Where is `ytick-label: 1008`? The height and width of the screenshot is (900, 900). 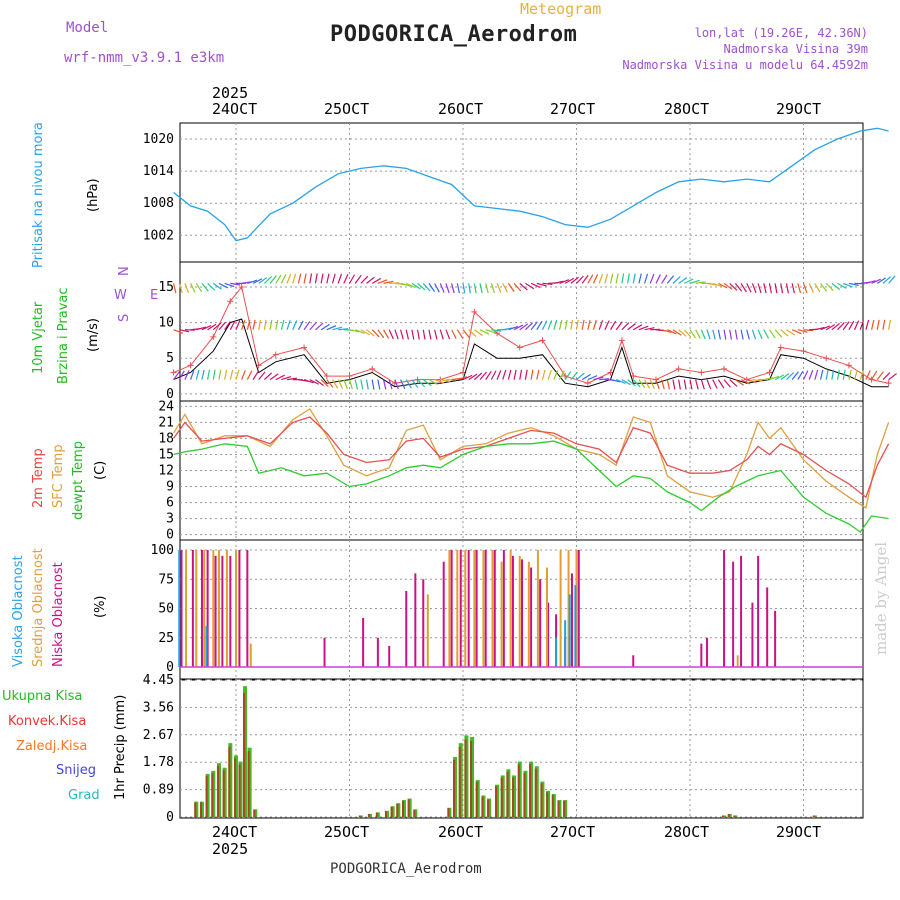
ytick-label: 1008 is located at coordinates (158, 203).